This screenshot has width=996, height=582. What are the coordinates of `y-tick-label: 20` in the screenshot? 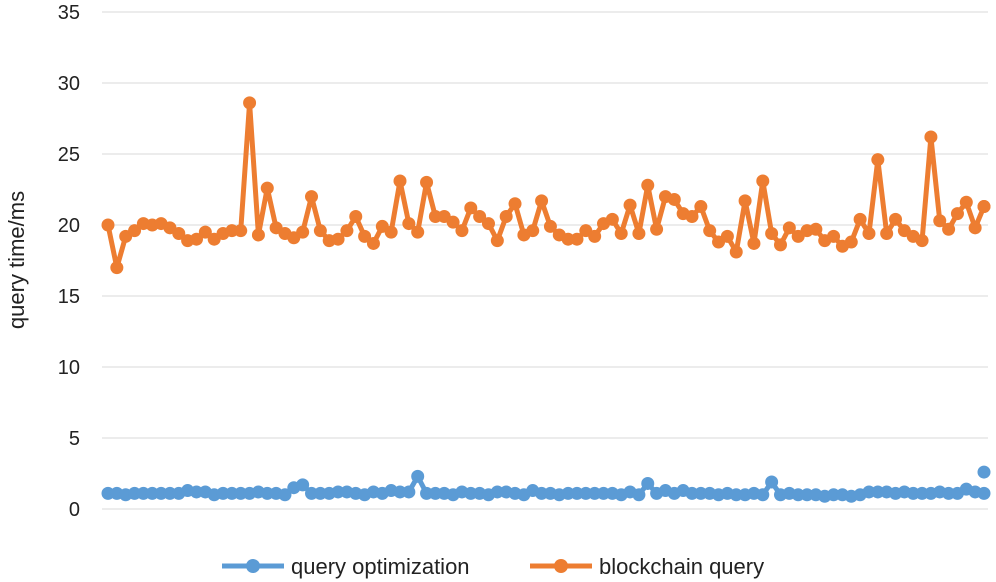 It's located at (69, 226).